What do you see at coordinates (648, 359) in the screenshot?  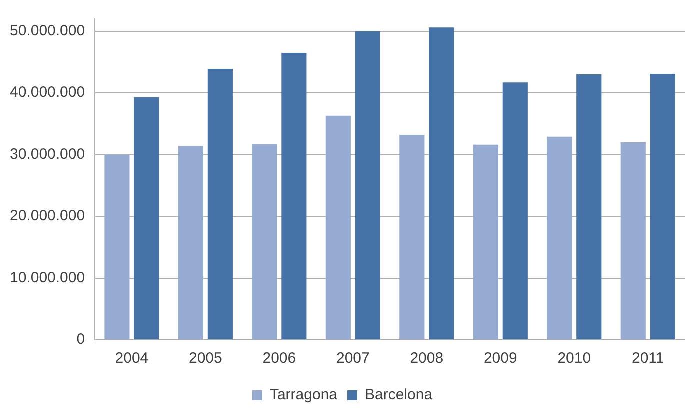 I see `x-tick-label: 2011` at bounding box center [648, 359].